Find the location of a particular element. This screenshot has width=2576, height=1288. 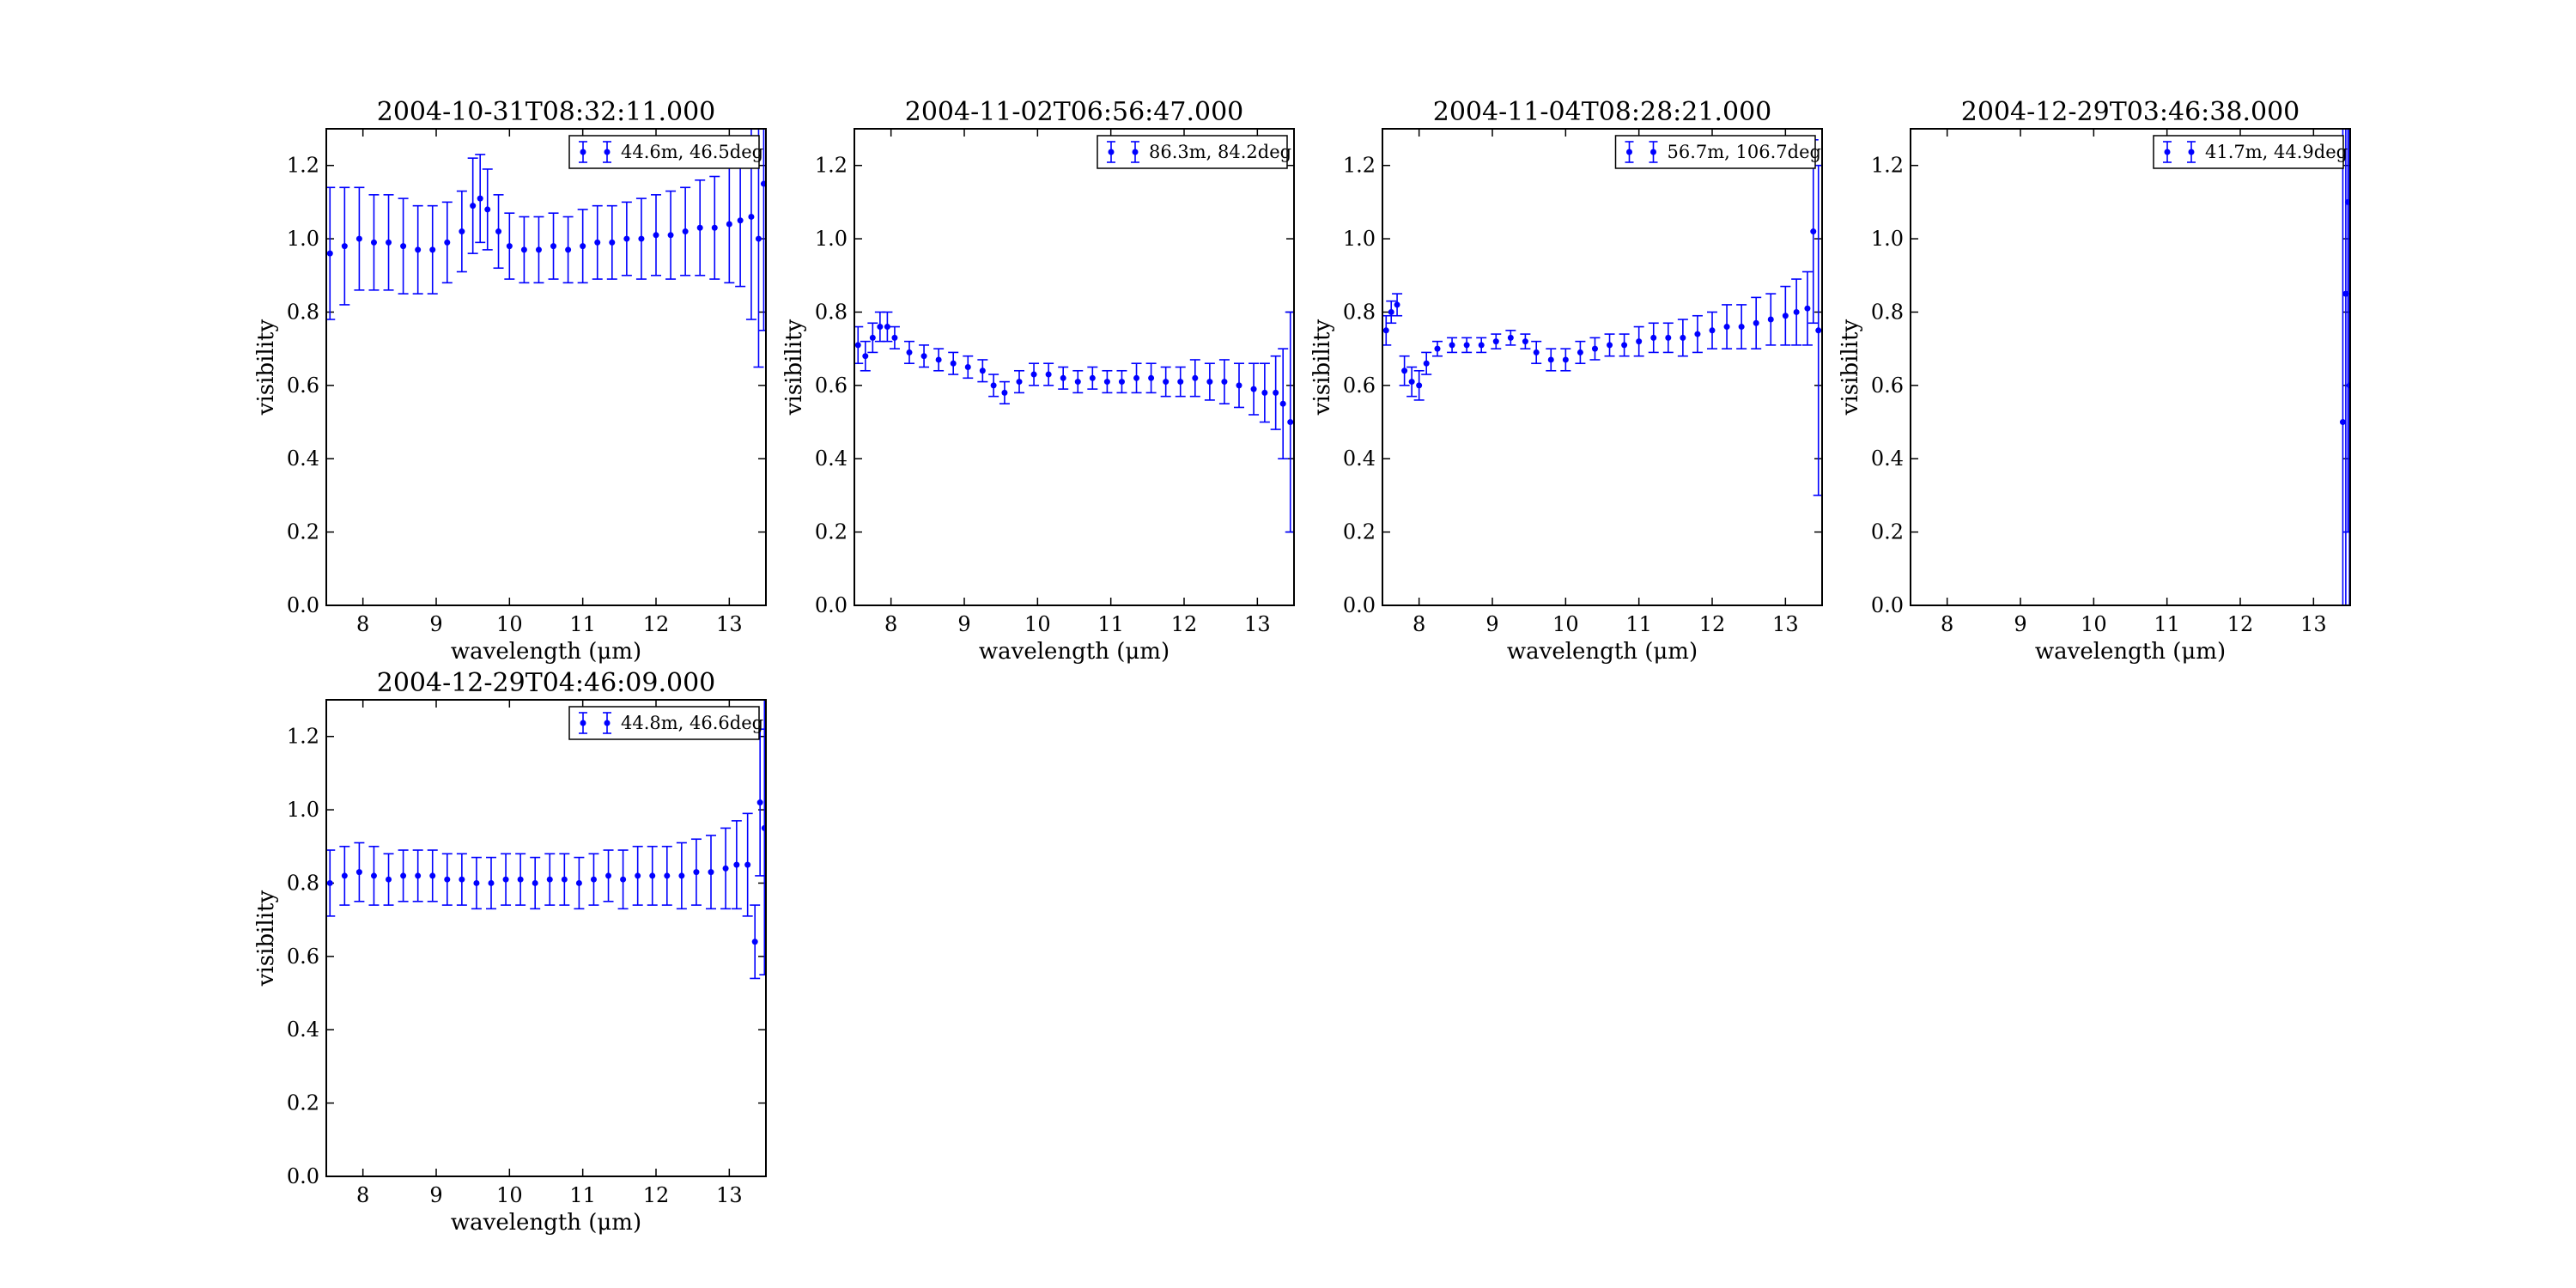

legend: 44.8m, 46.6deg is located at coordinates (665, 723).